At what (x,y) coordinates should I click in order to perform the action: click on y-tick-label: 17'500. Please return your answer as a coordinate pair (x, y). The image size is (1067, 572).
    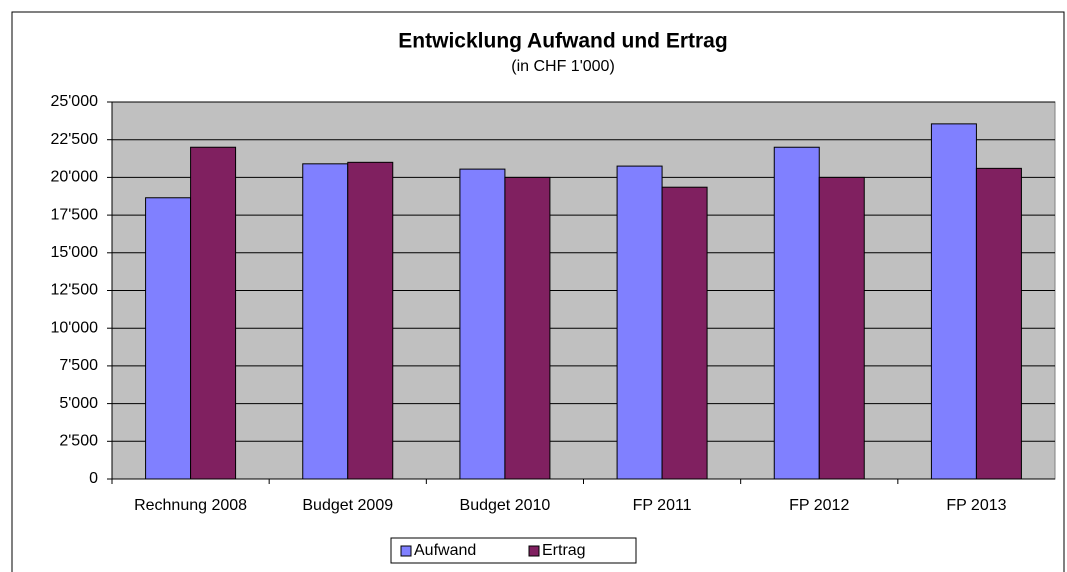
    Looking at the image, I should click on (74, 214).